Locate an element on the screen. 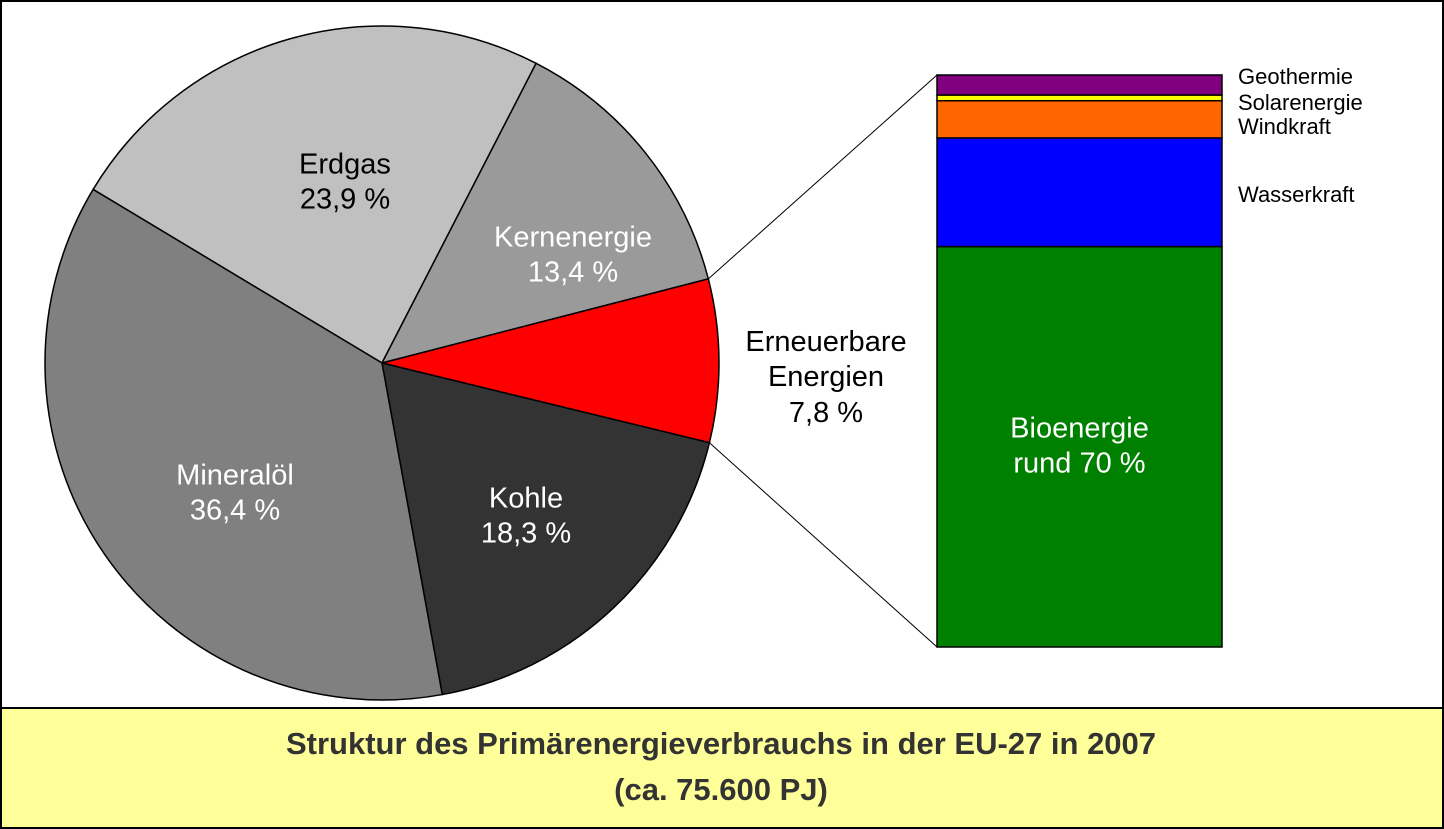 The width and height of the screenshot is (1444, 829). slice-name: Kohle is located at coordinates (526, 498).